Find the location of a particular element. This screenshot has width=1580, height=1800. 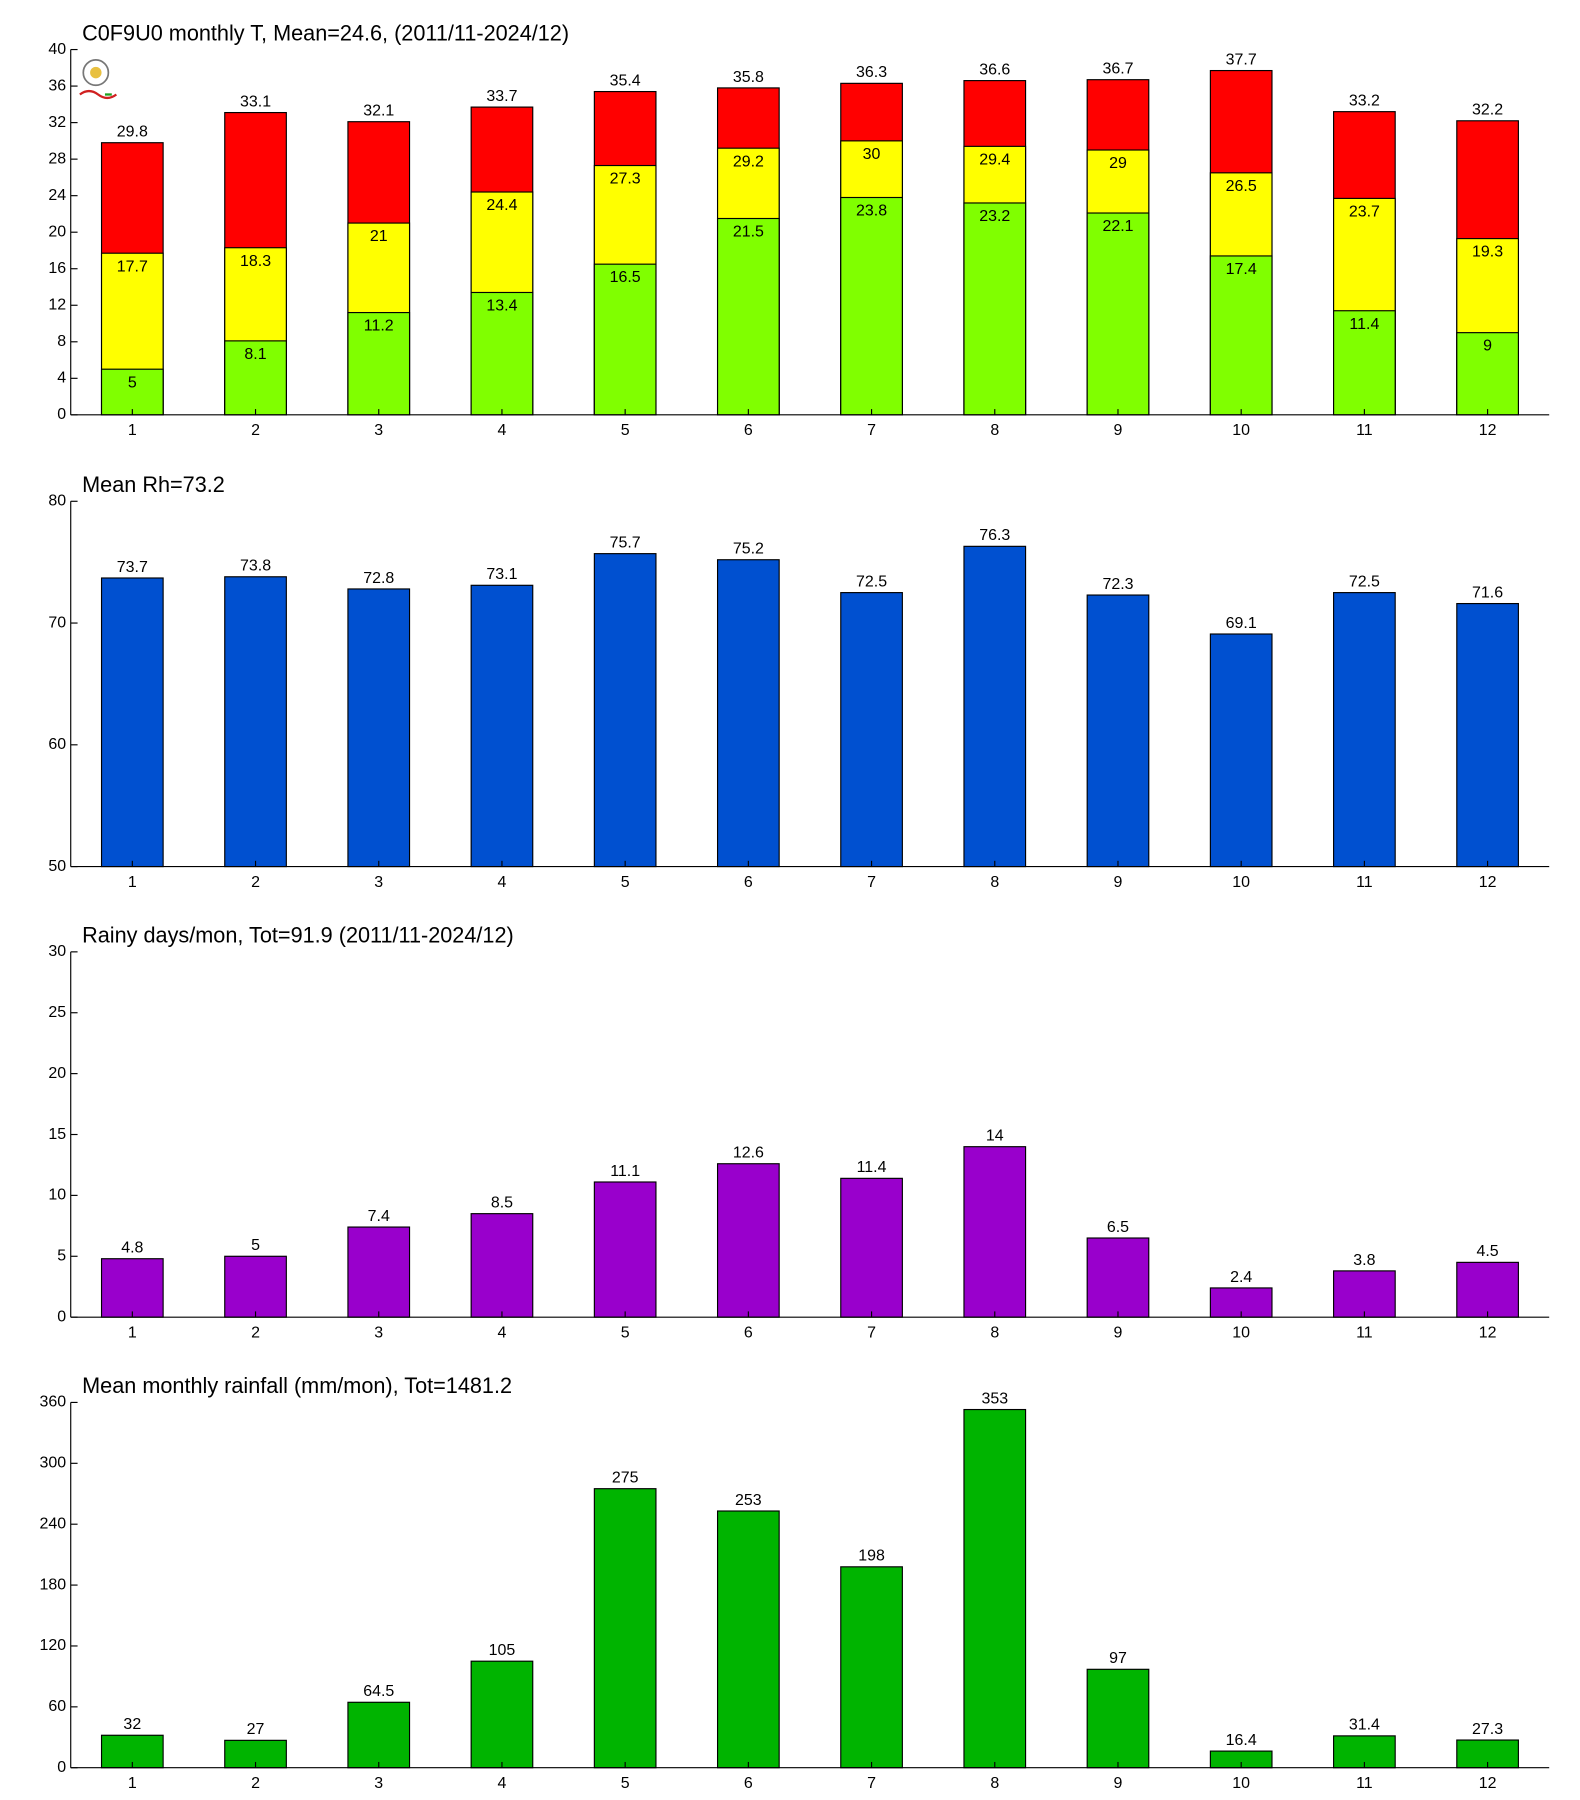

value-label: 32.1 is located at coordinates (378, 111).